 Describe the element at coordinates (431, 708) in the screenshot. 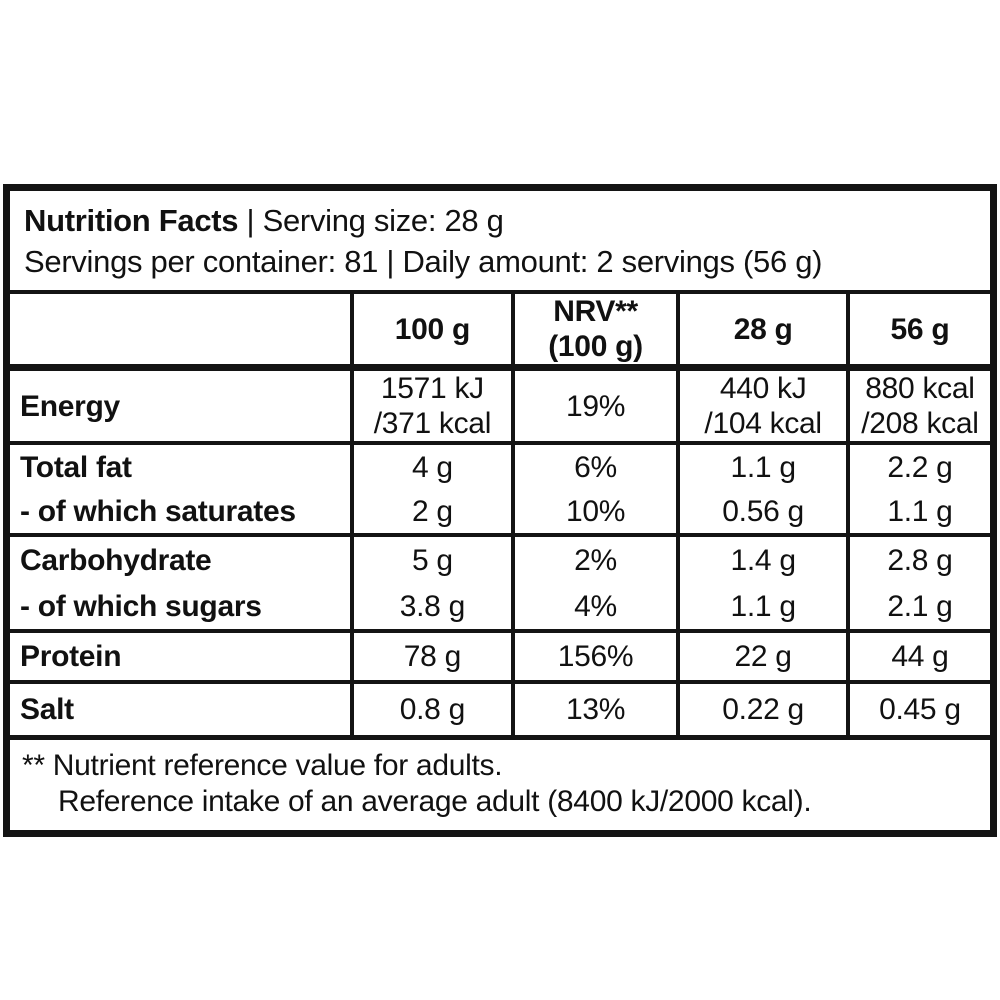

I see `salt-100g-value: 0.8 g` at that location.